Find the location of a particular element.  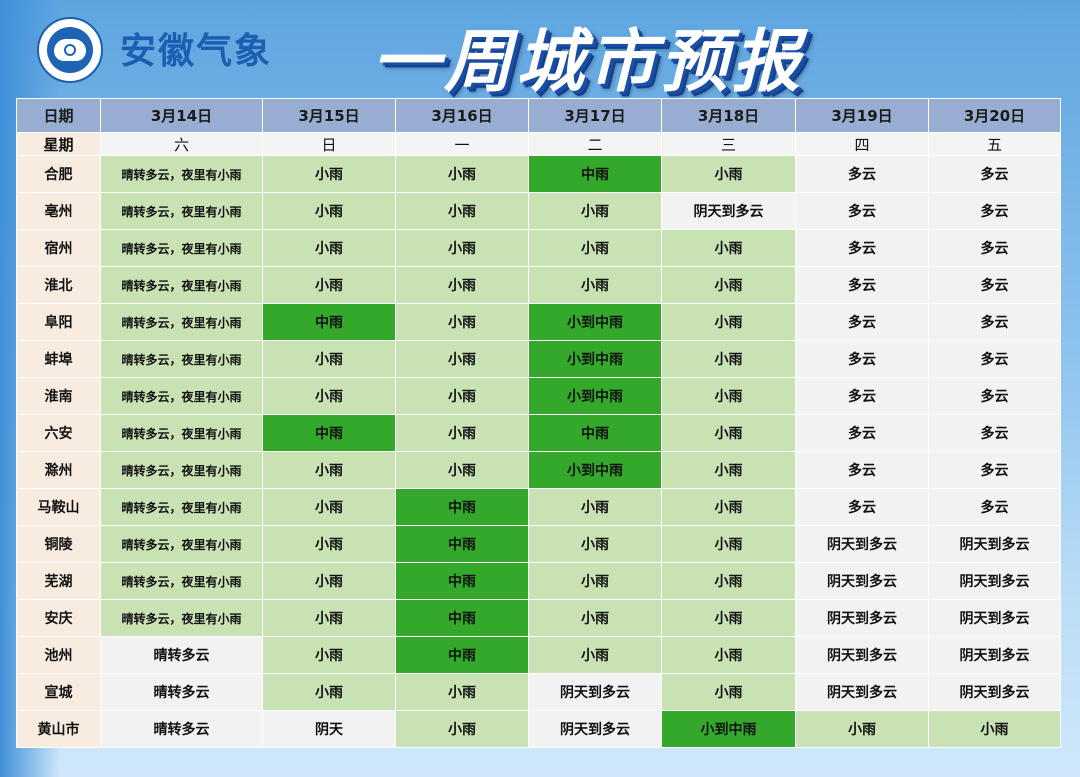

swirl-icon is located at coordinates (70, 50).